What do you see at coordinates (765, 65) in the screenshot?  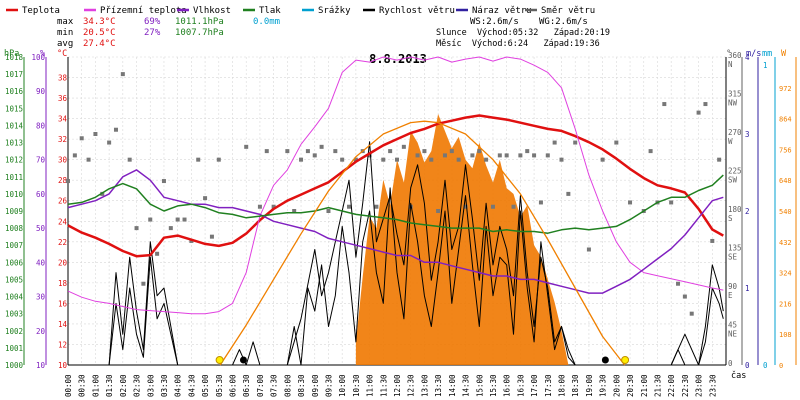 I see `rain-tick-label: 1` at bounding box center [765, 65].